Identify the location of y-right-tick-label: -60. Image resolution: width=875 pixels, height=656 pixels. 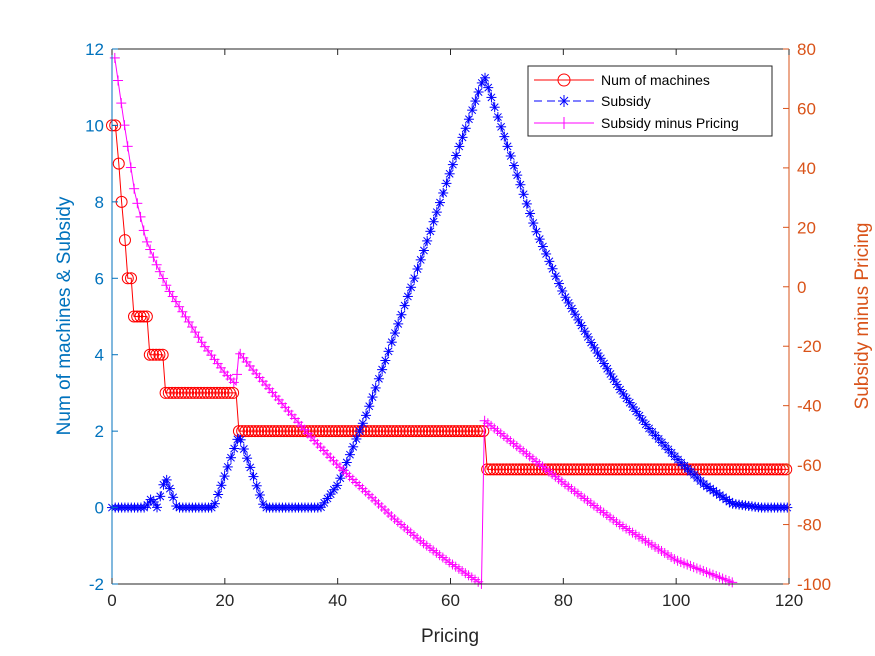
(809, 465).